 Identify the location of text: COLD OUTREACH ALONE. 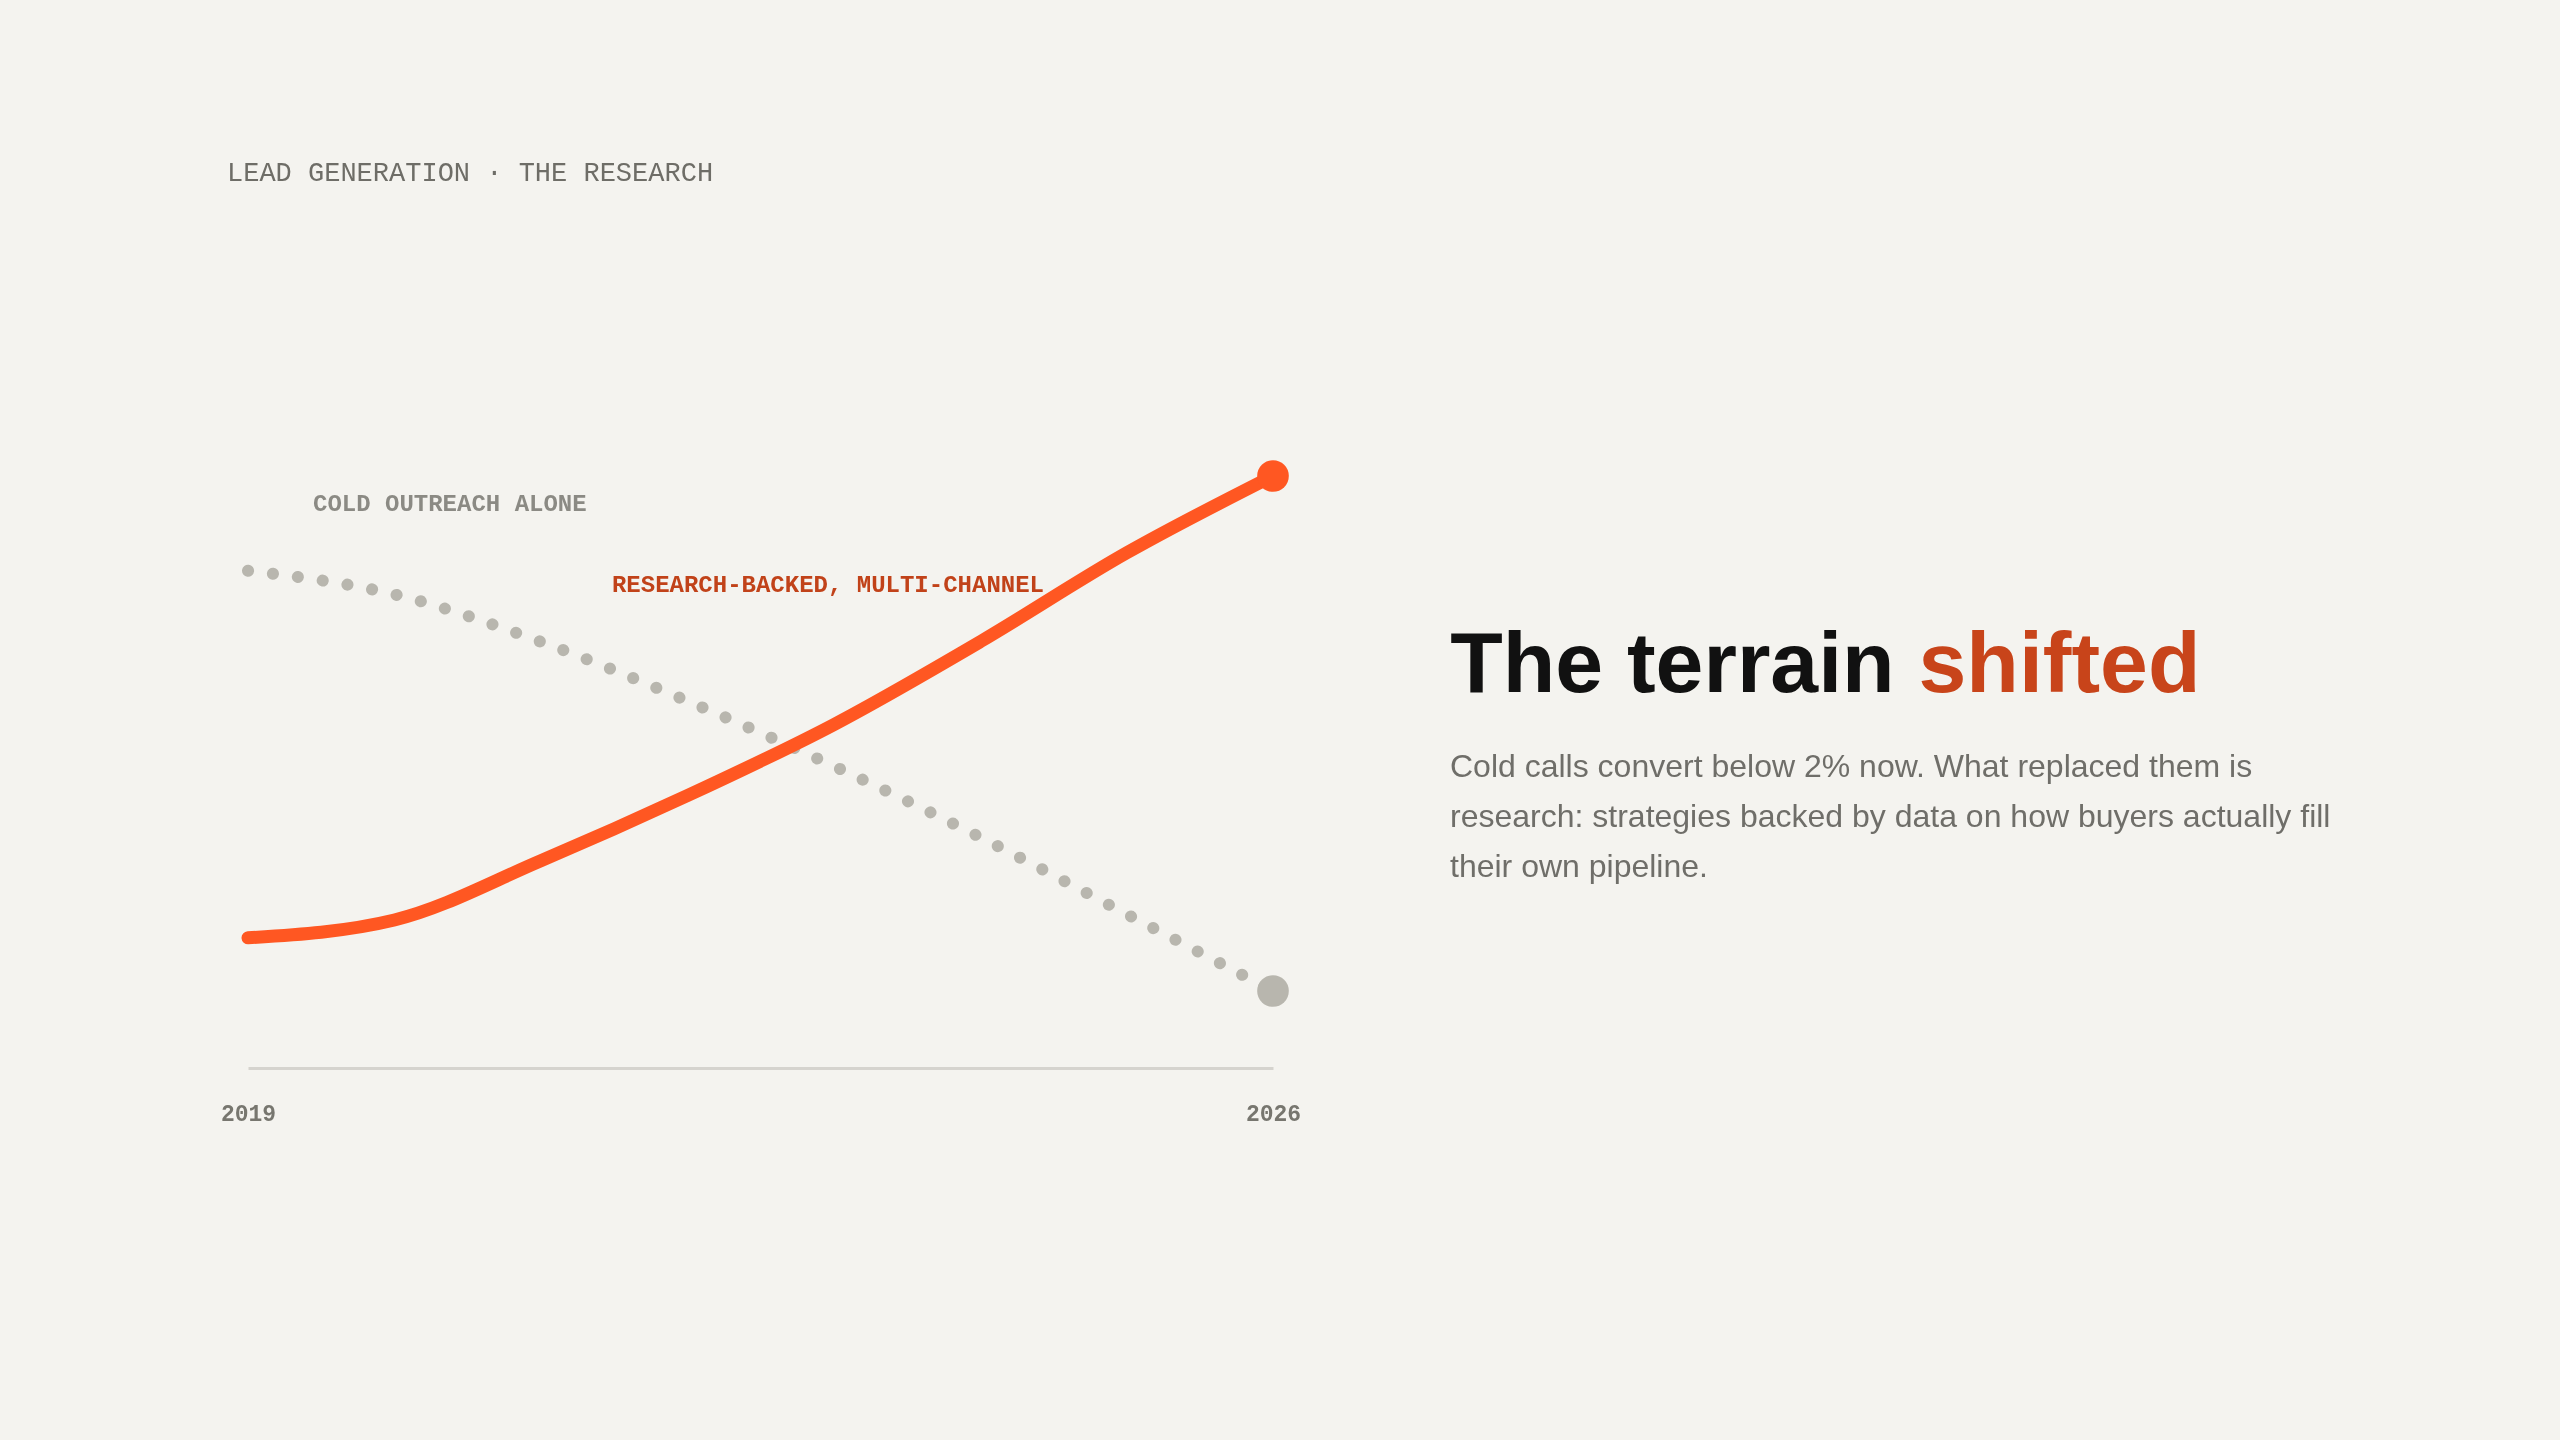
(450, 504).